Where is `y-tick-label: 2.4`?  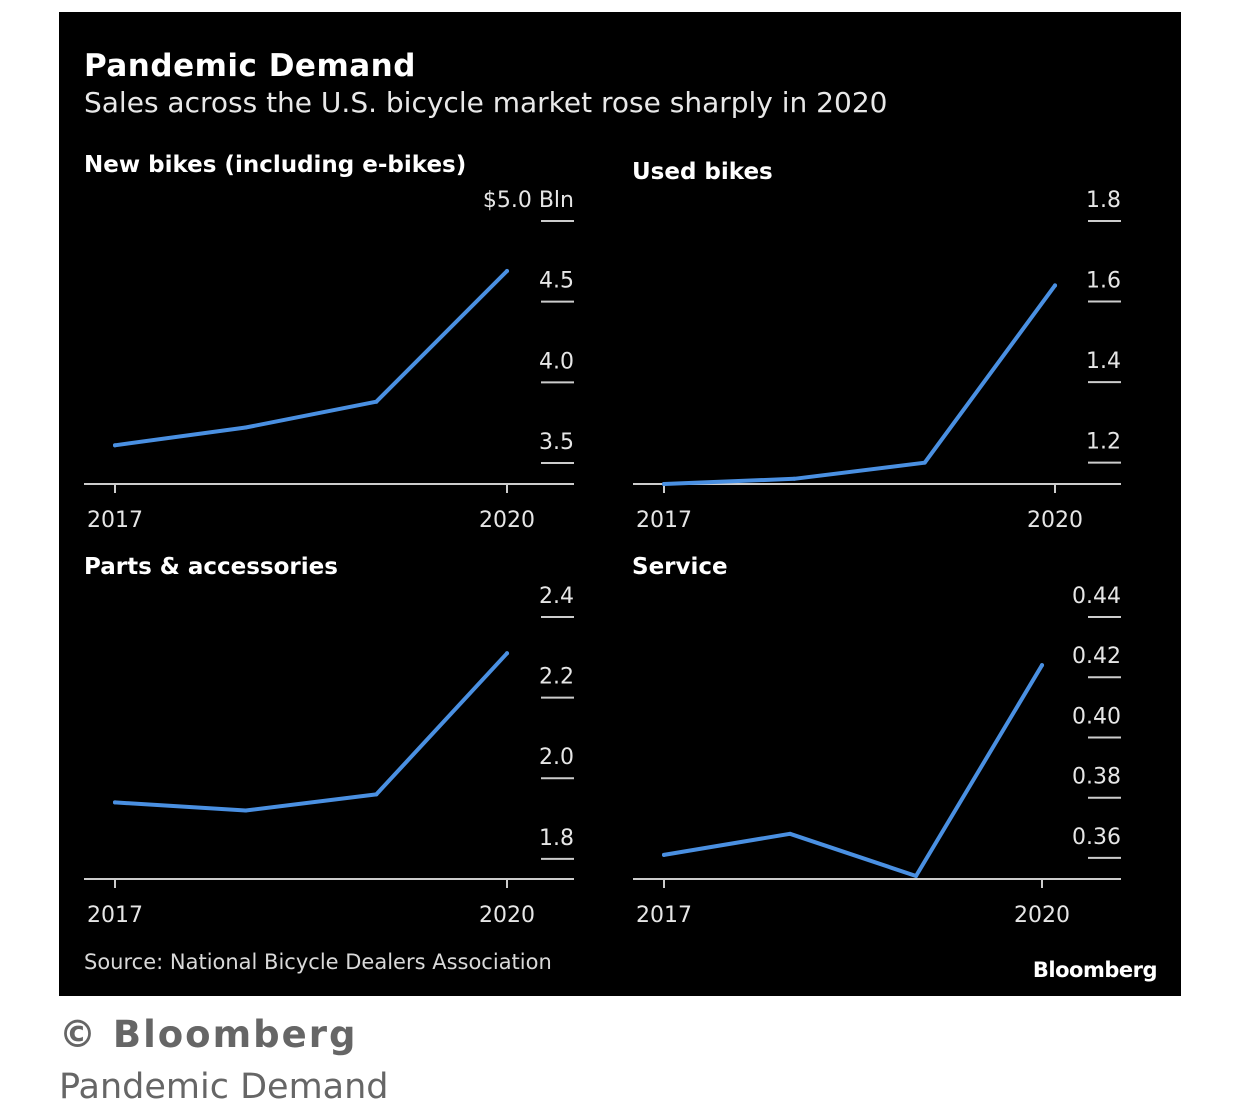
y-tick-label: 2.4 is located at coordinates (556, 596).